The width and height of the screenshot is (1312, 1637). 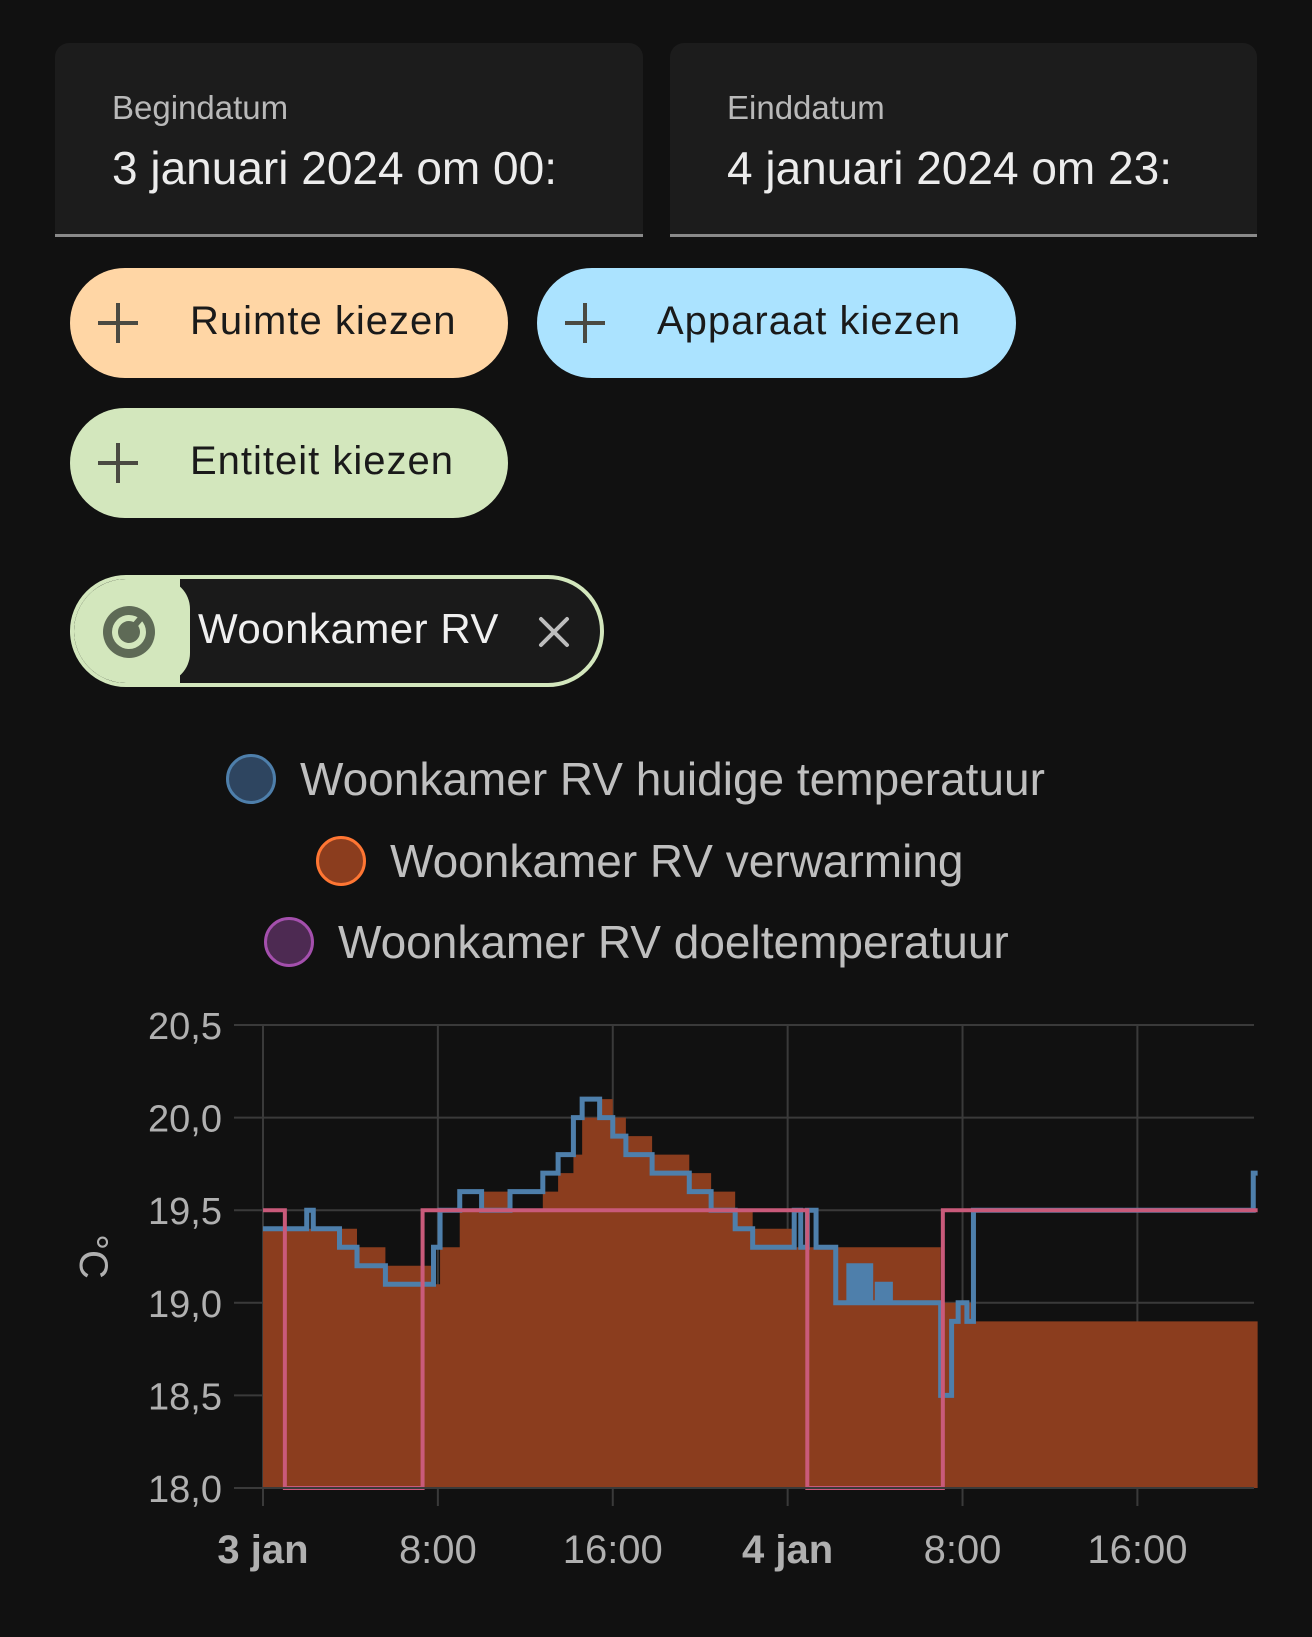 I want to click on legend-item-heating: Woonkamer RV verwarming, so click(x=640, y=861).